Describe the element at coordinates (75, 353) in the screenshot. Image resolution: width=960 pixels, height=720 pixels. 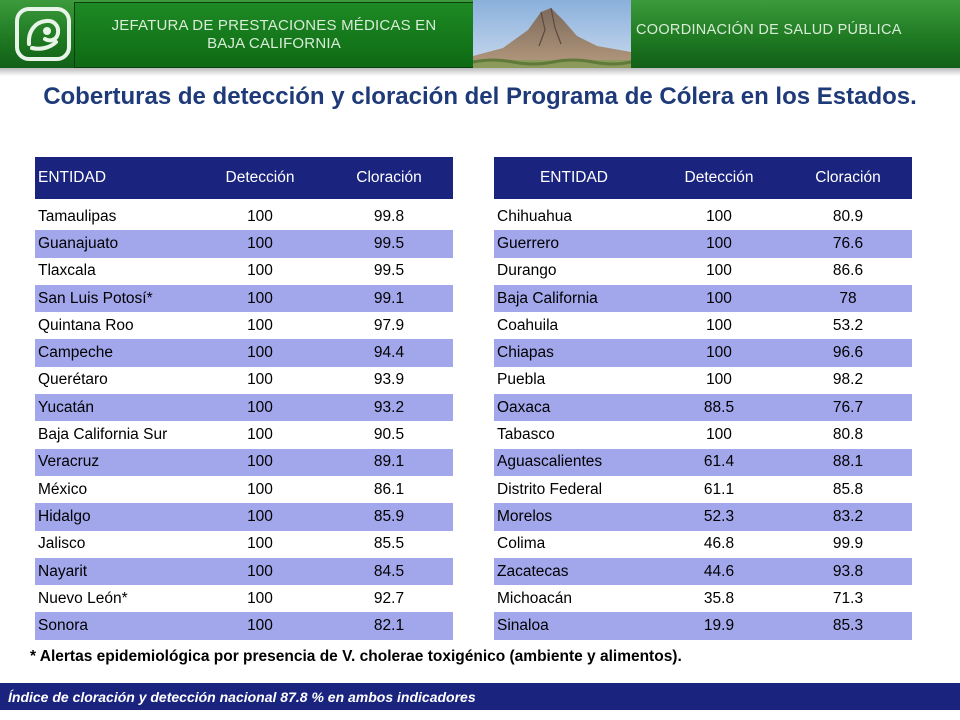
I see `cell-entidad: Campeche` at that location.